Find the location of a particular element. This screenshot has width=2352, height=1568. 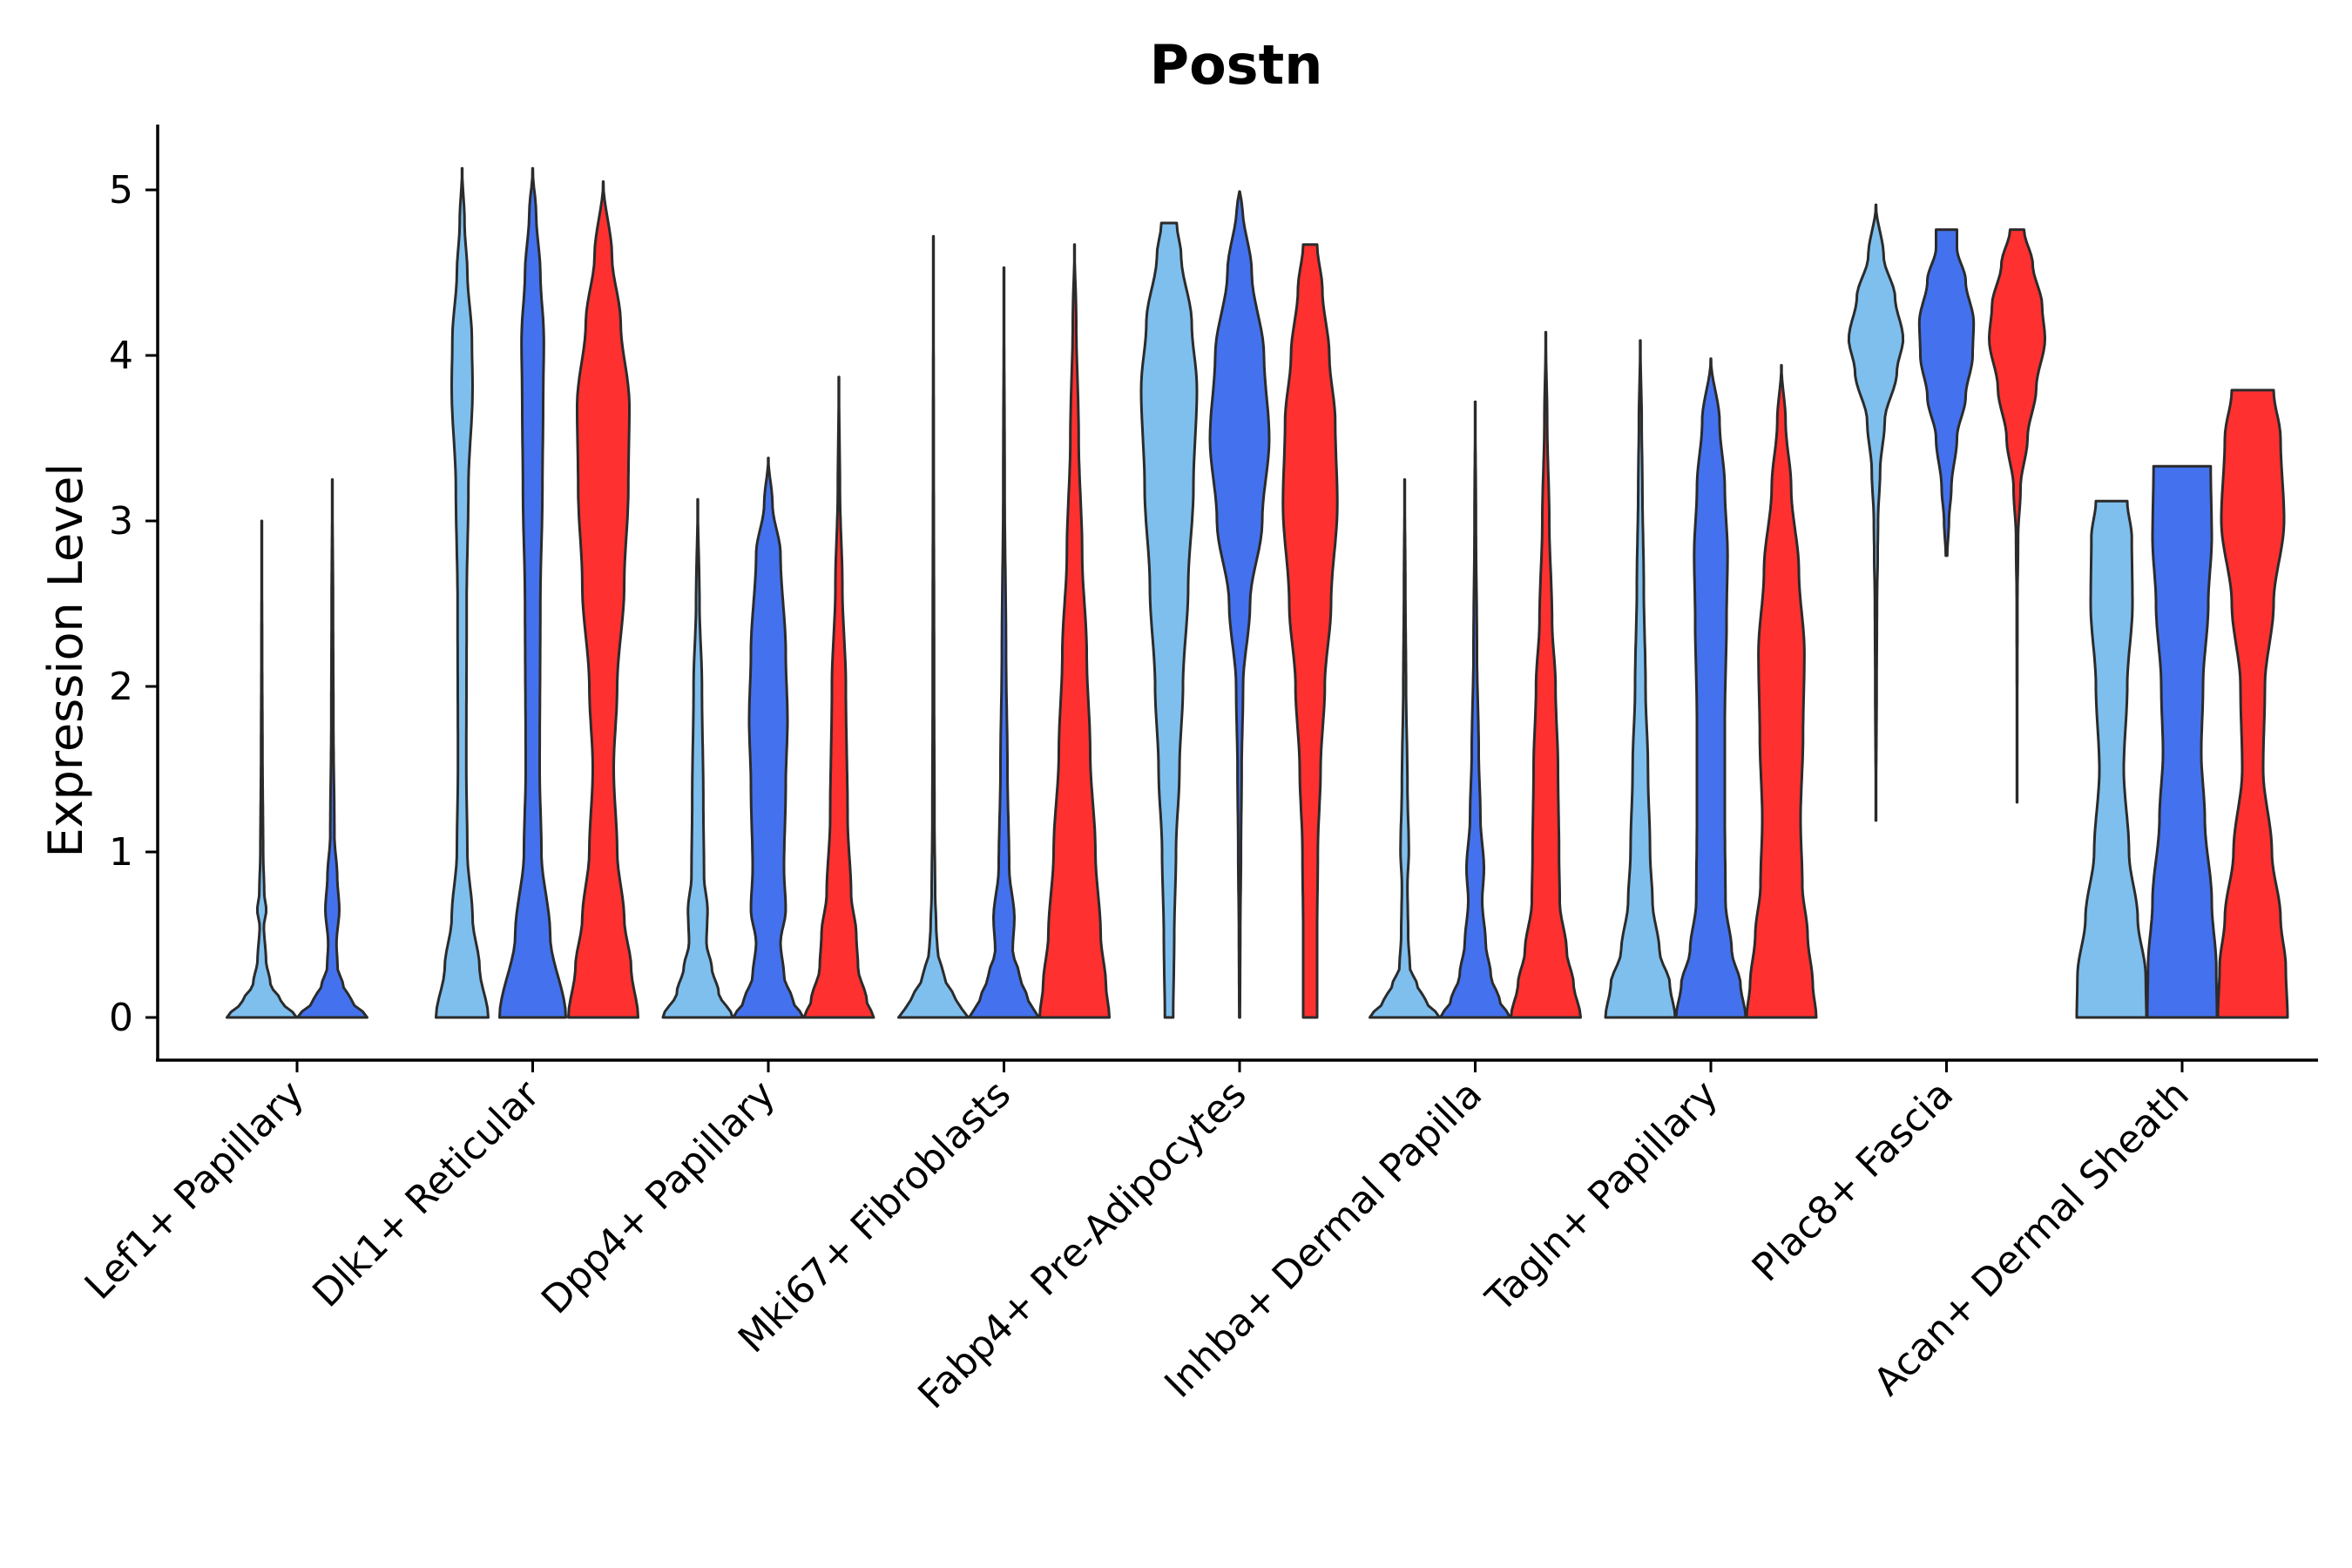

y-tick-label: 4 is located at coordinates (121, 356).